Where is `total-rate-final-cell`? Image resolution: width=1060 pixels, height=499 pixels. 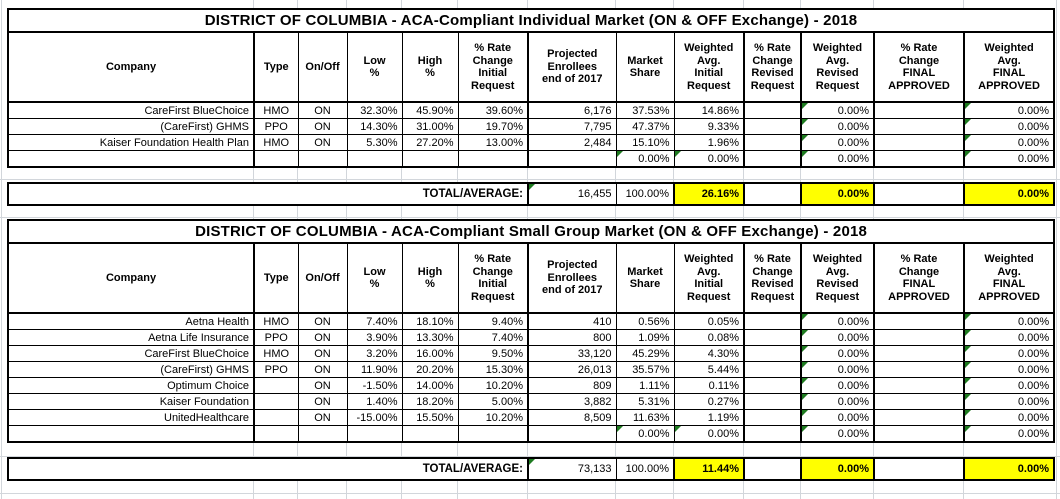
total-rate-final-cell is located at coordinates (919, 194).